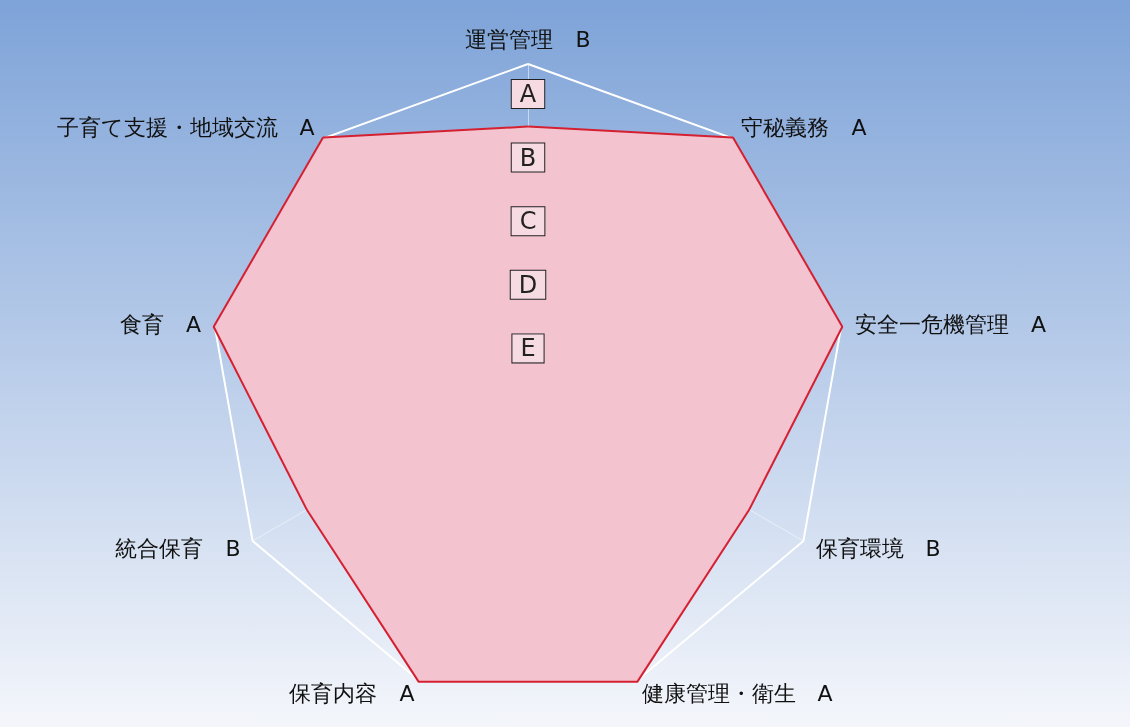  What do you see at coordinates (804, 128) in the screenshot?
I see `spoke-label: 守秘義務 A` at bounding box center [804, 128].